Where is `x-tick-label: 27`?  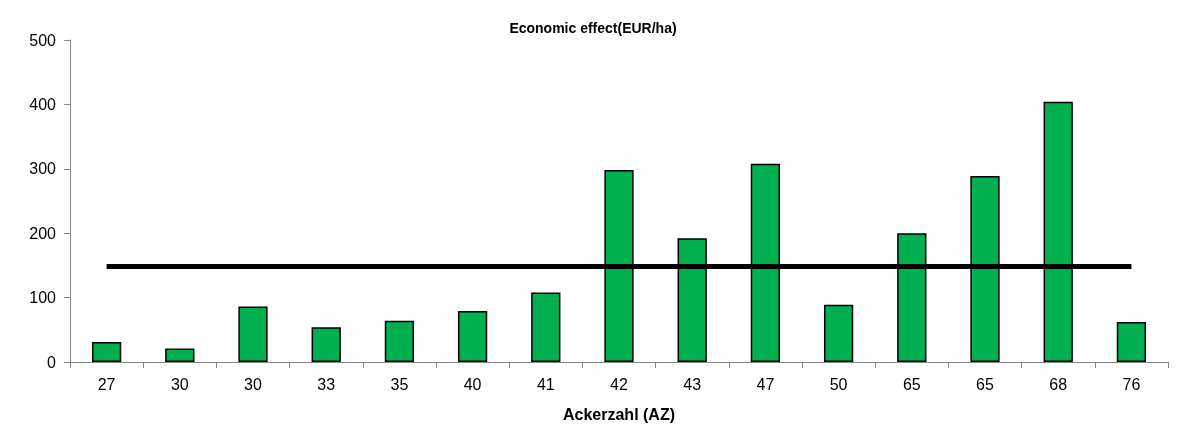
x-tick-label: 27 is located at coordinates (106, 384).